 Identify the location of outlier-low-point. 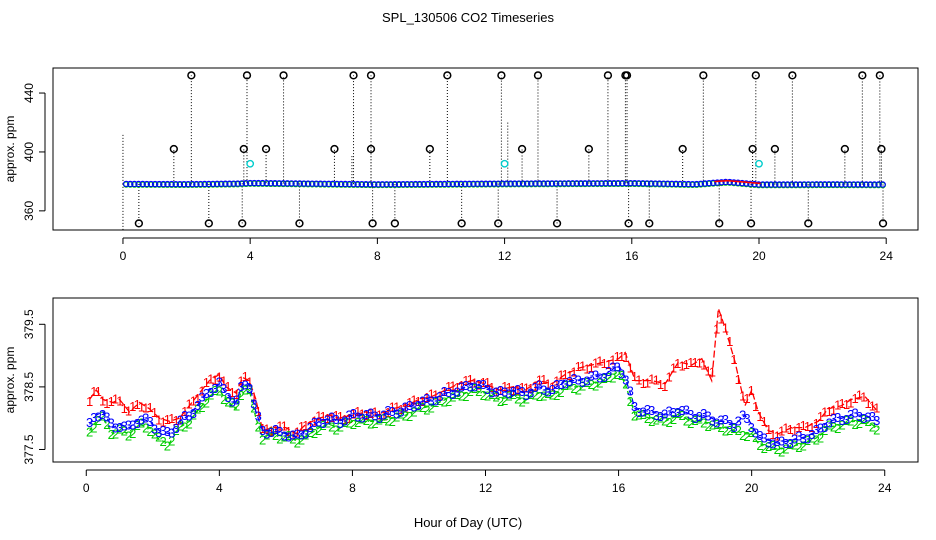
(557, 223).